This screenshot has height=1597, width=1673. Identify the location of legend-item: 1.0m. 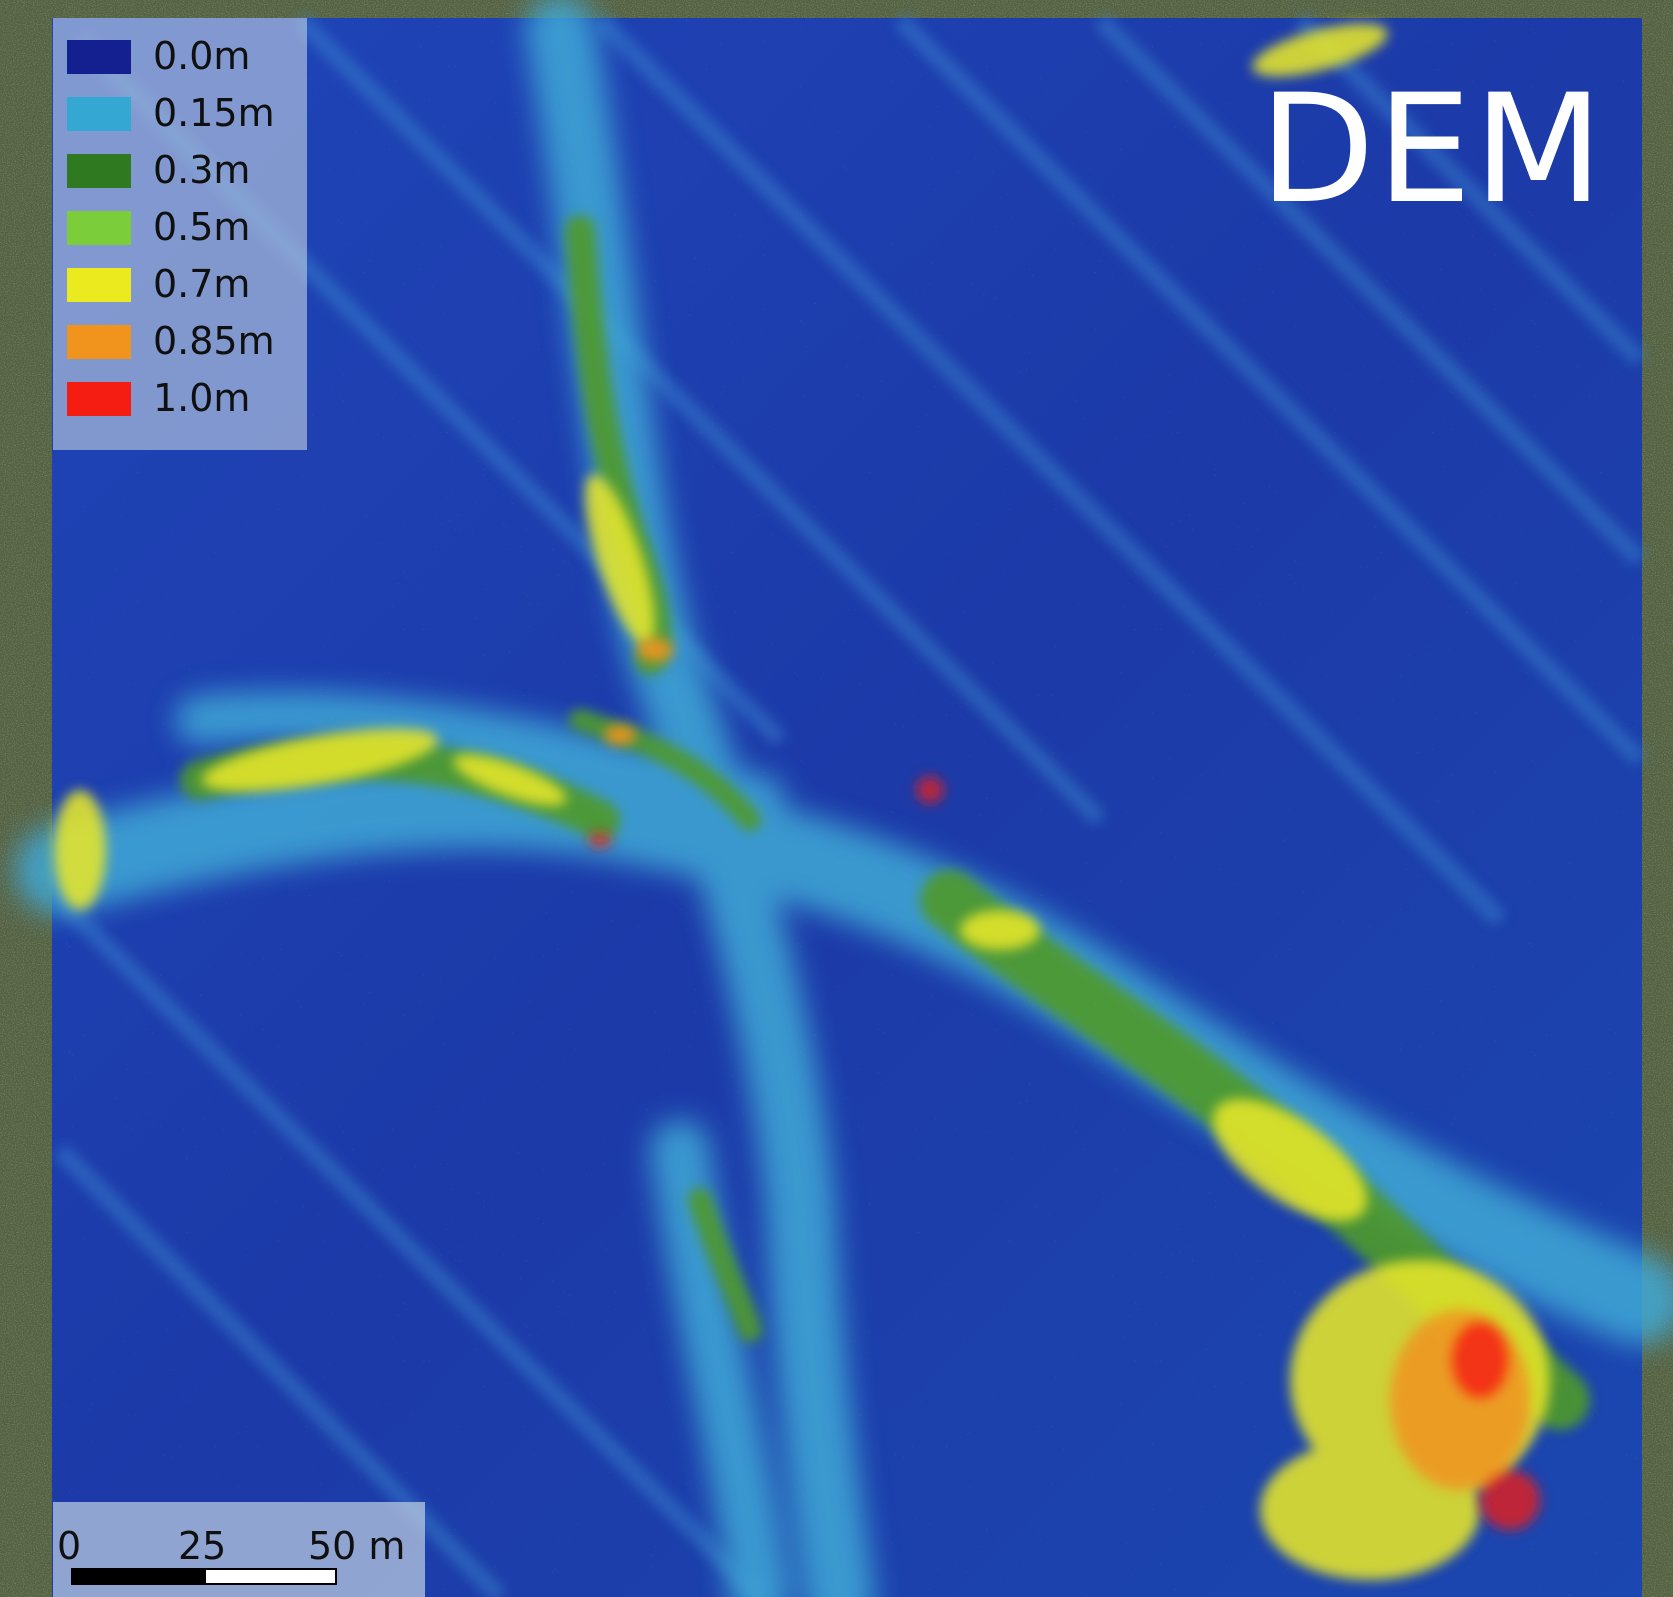
(180, 416).